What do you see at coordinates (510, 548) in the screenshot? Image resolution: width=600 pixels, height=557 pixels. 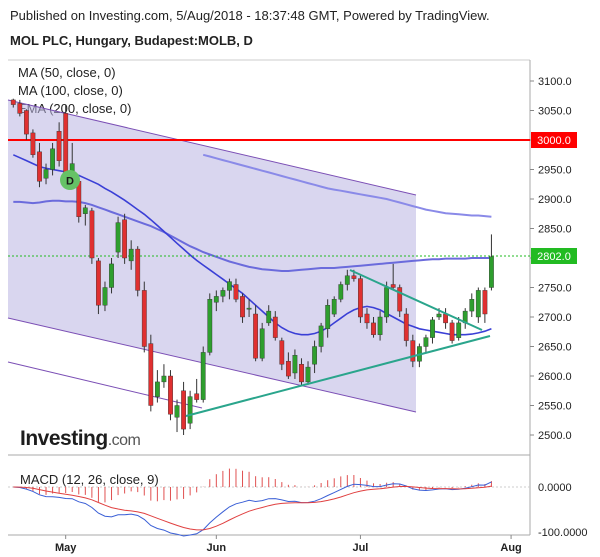 I see `x-tick-label: Aug` at bounding box center [510, 548].